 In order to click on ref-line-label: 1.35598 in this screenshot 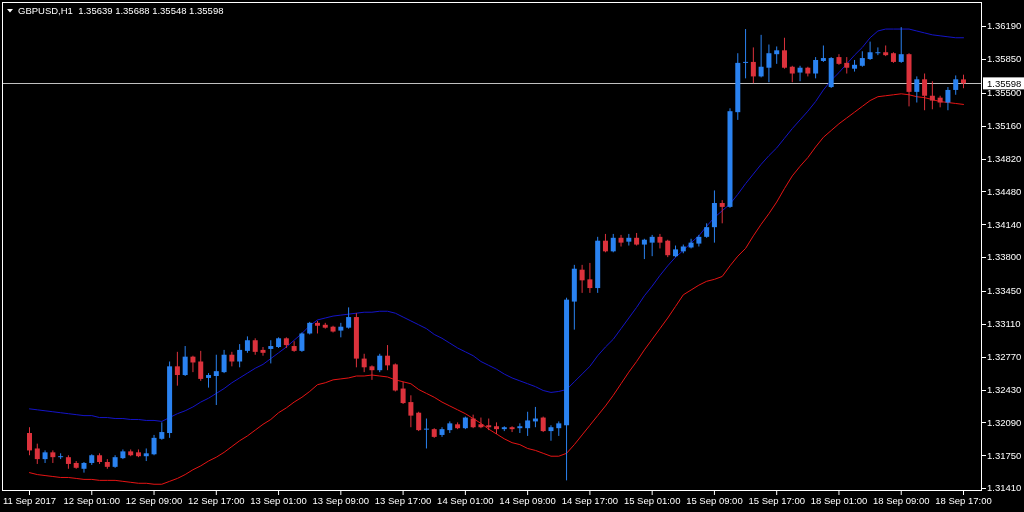, I will do `click(1004, 83)`.